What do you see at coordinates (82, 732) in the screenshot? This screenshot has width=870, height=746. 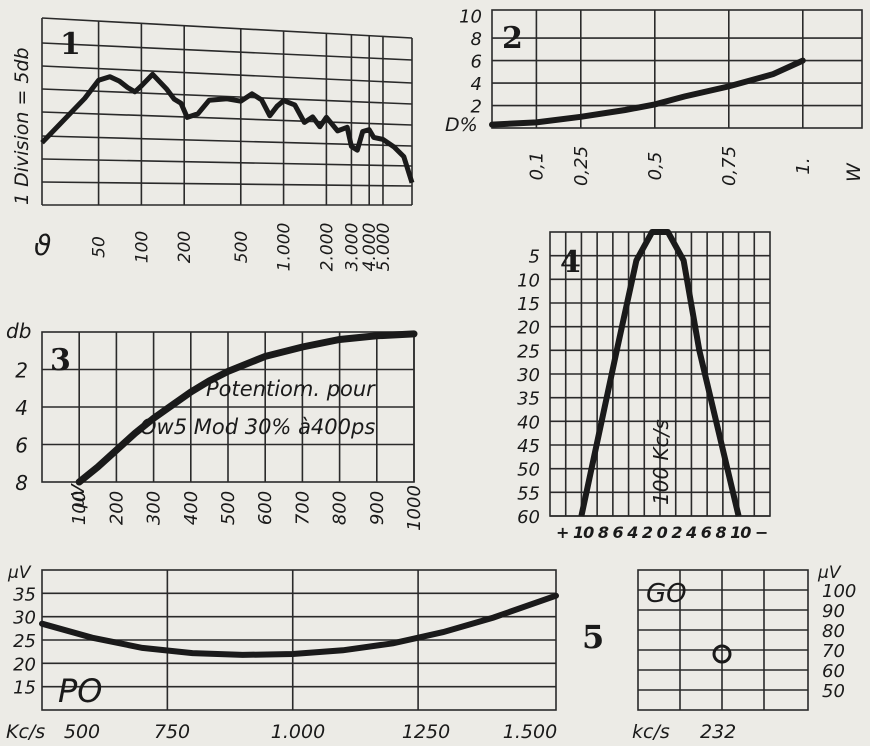 I see `chart-po-x-tick: 500` at bounding box center [82, 732].